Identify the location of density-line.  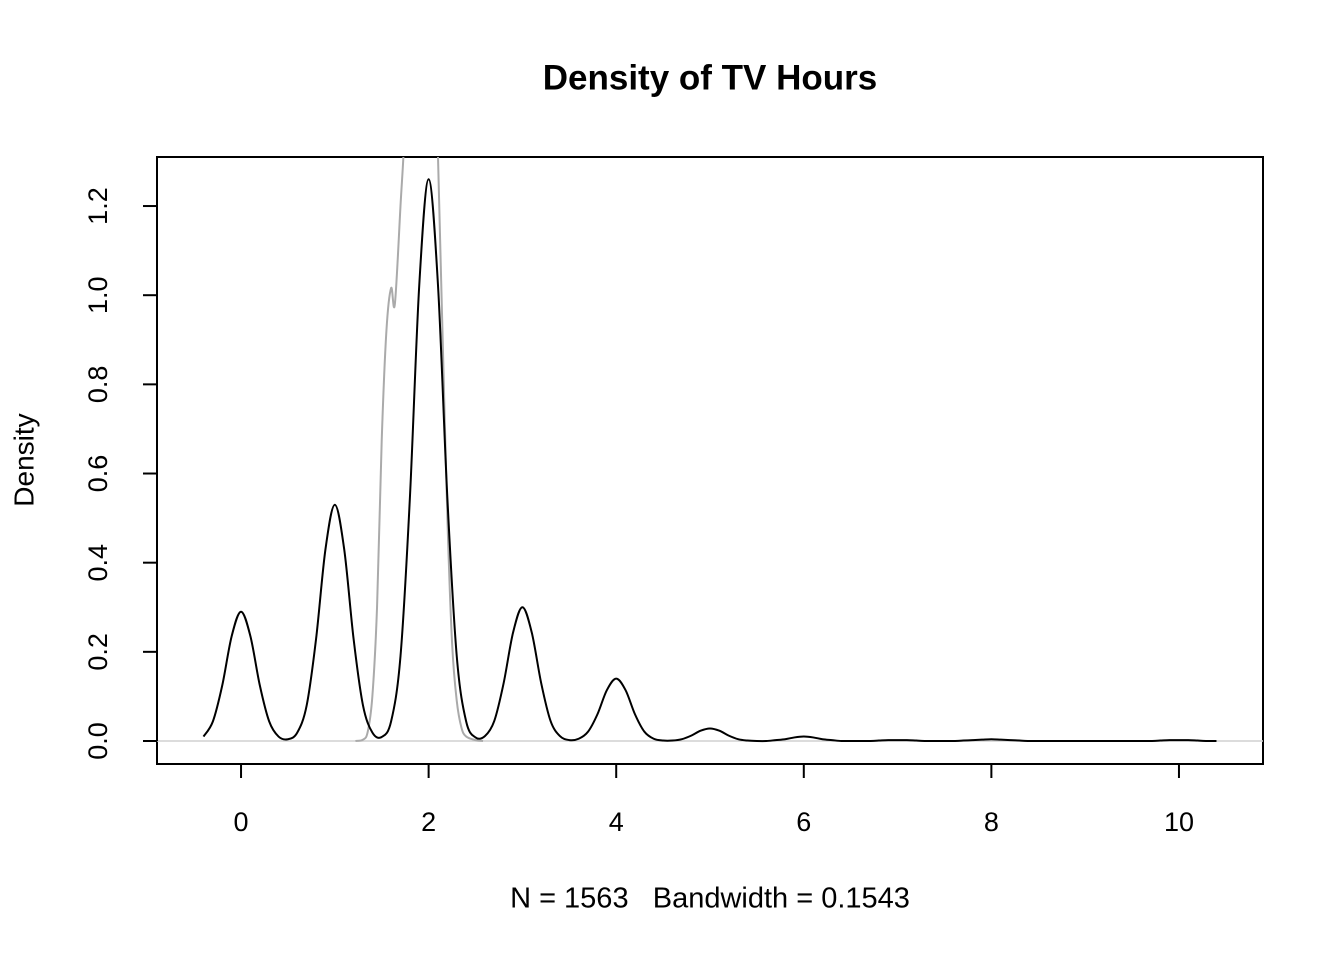
(419, 449).